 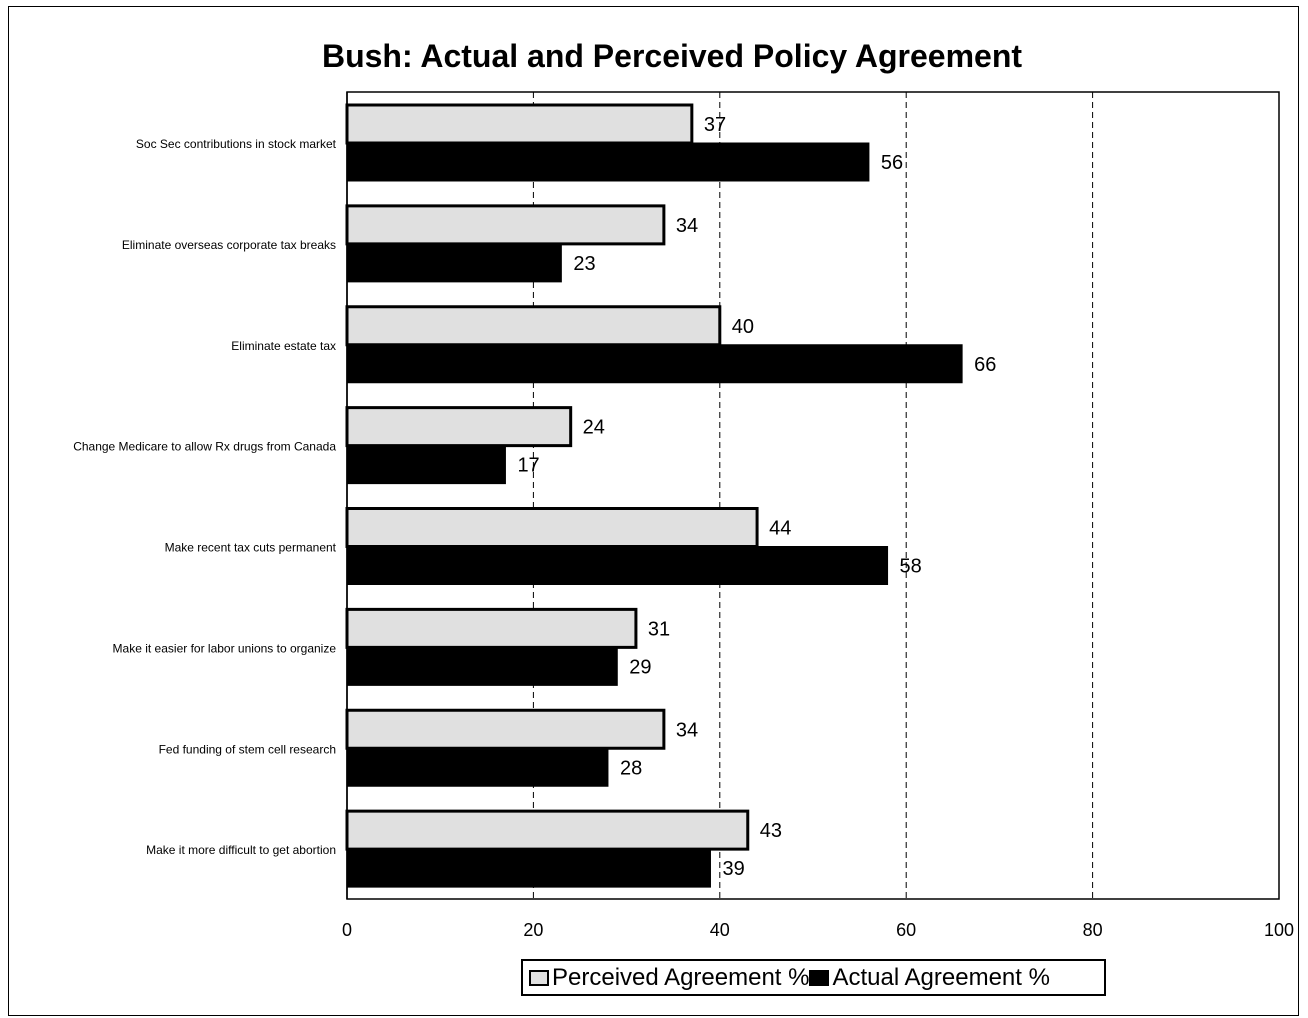 I want to click on value-label-perceived-4: 44, so click(x=780, y=529).